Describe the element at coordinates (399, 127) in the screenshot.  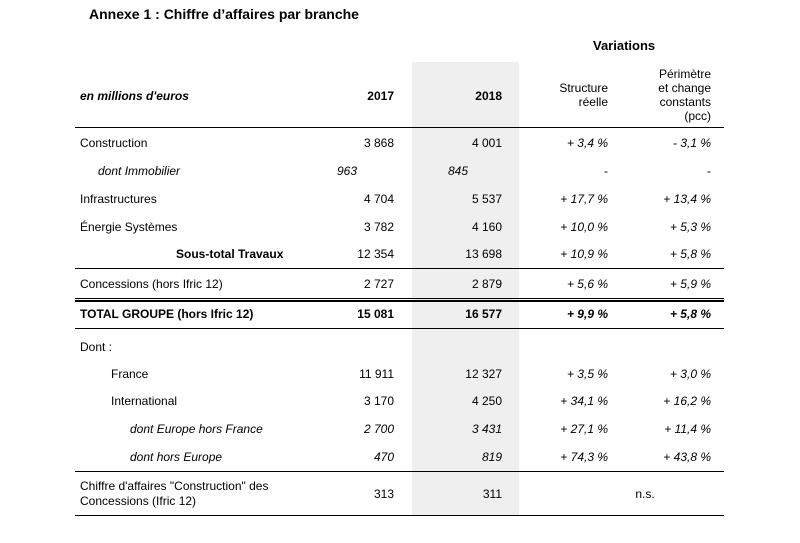
I see `rule-header` at that location.